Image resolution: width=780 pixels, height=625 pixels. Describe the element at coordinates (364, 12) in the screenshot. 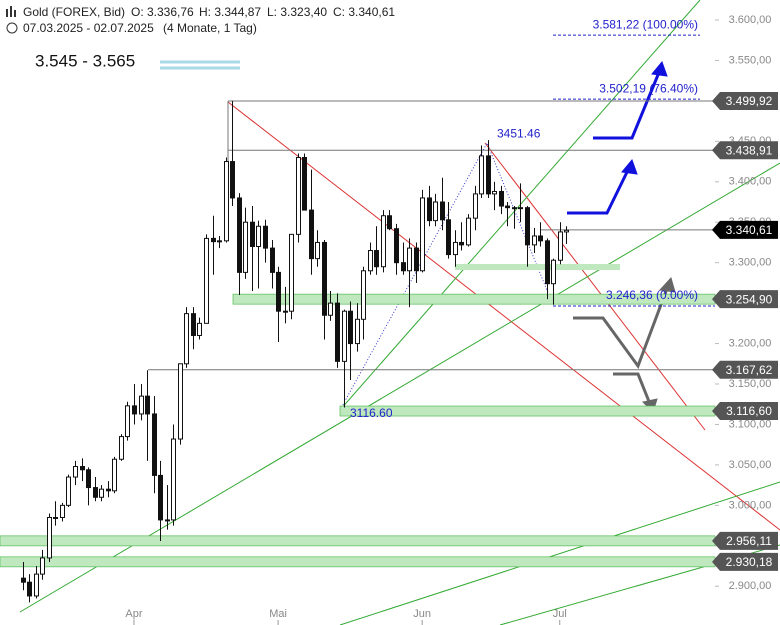

I see `quote-close: C: 3.340,61` at that location.